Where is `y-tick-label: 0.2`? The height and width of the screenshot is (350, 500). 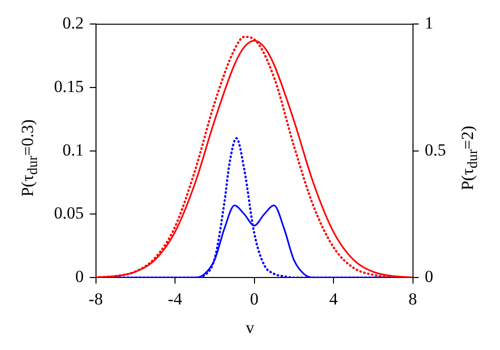
y-tick-label: 0.2 is located at coordinates (73, 23).